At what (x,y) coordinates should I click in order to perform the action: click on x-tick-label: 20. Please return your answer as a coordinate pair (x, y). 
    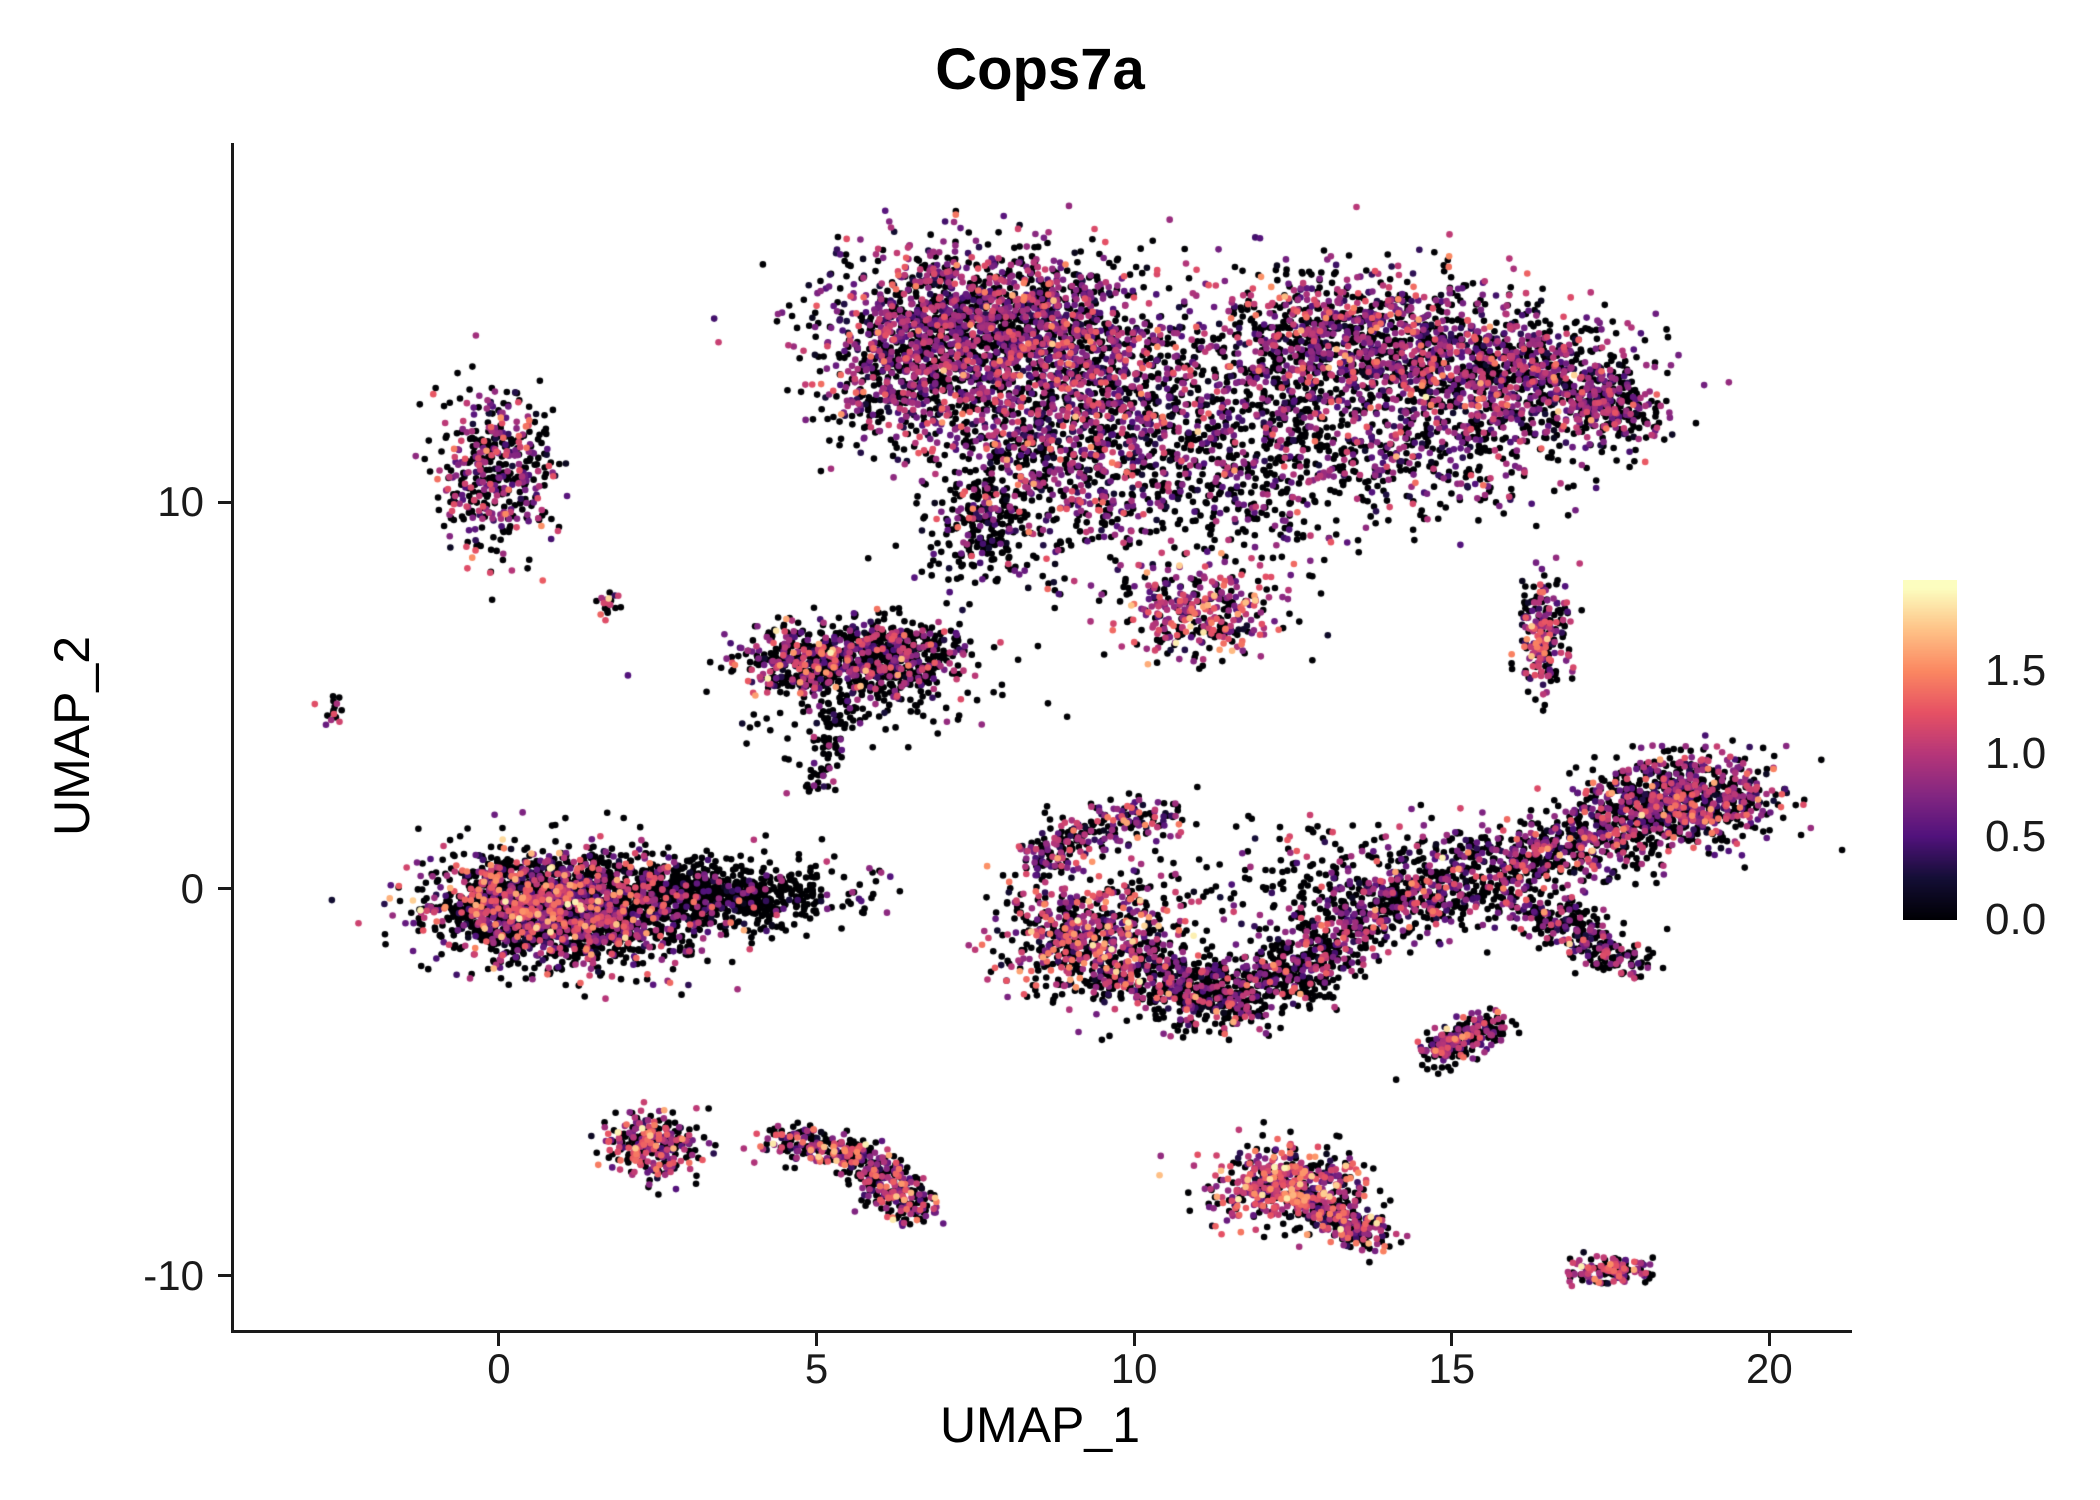
    Looking at the image, I should click on (1769, 1368).